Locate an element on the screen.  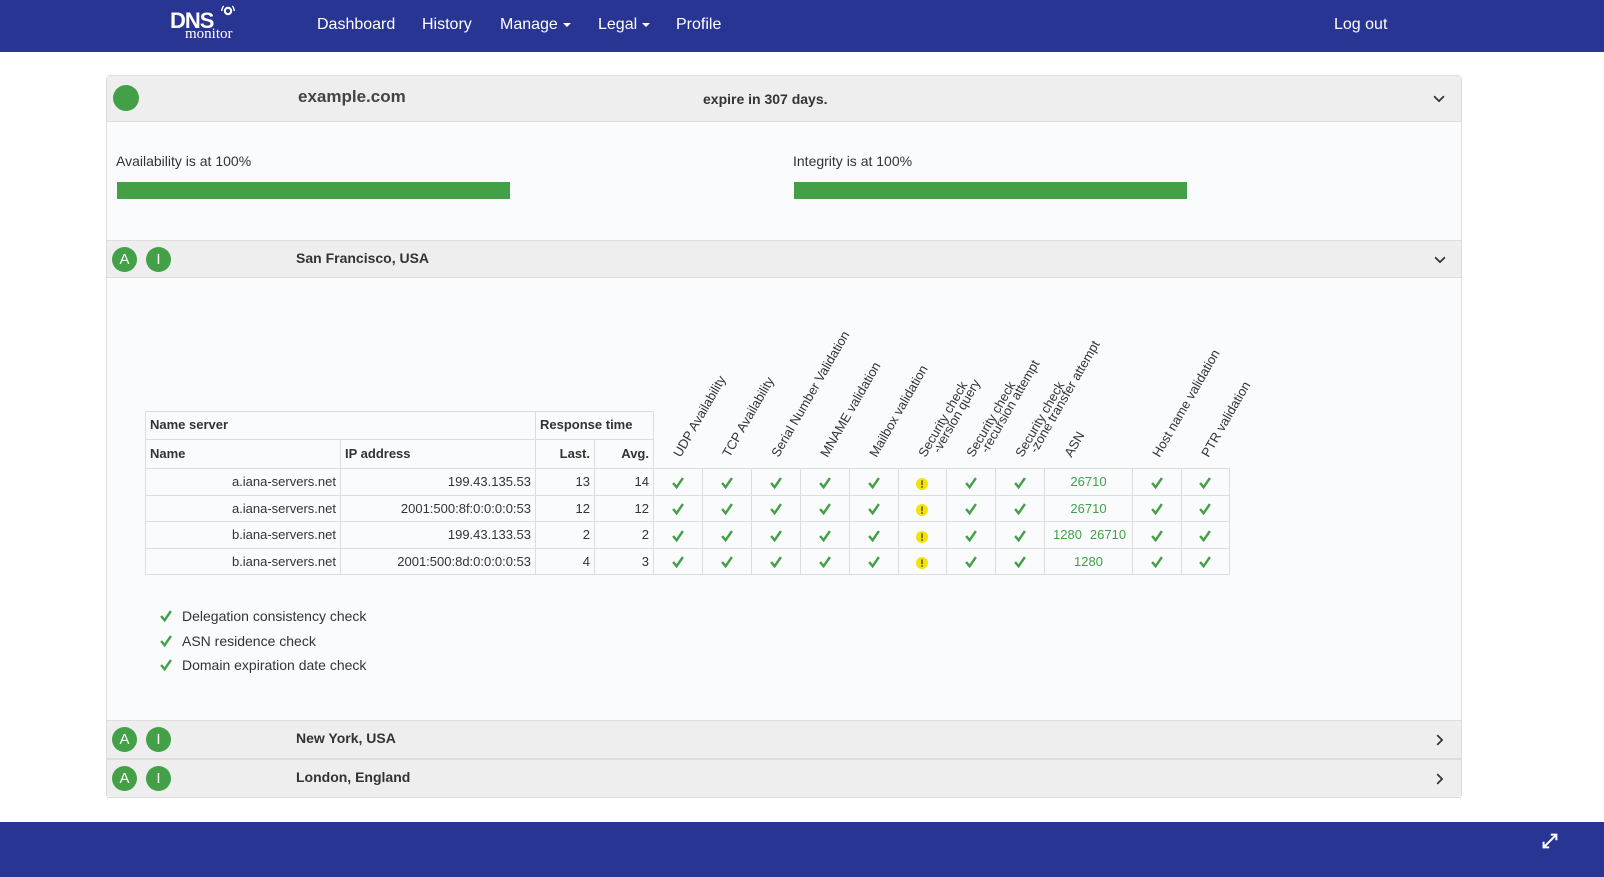
table-cell: 199.43.135.53 is located at coordinates (438, 482).